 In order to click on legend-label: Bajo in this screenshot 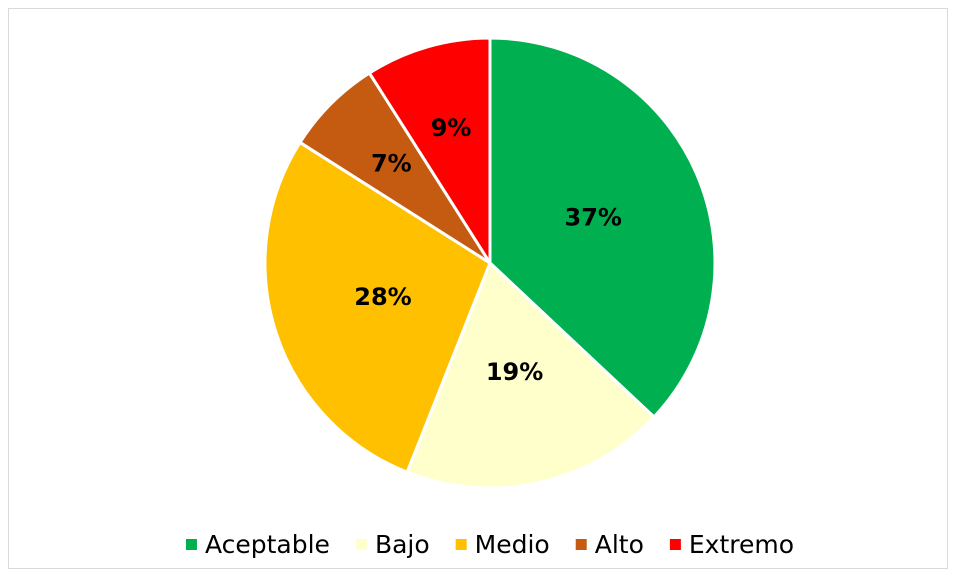, I will do `click(402, 544)`.